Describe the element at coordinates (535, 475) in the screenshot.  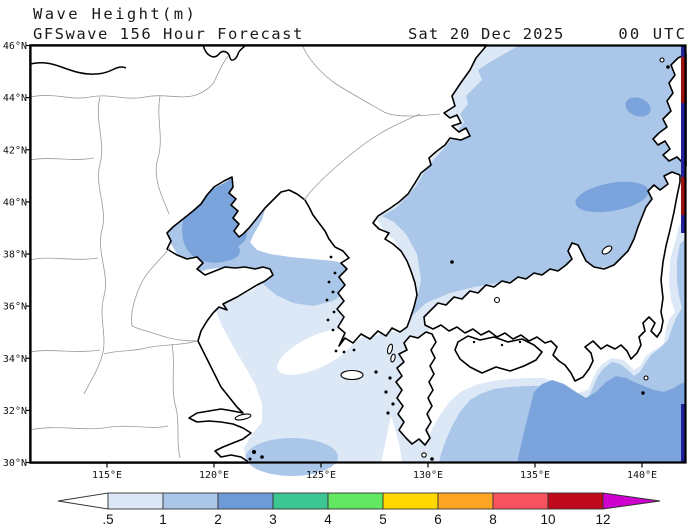
I see `lon-label-135e: 135°E` at that location.